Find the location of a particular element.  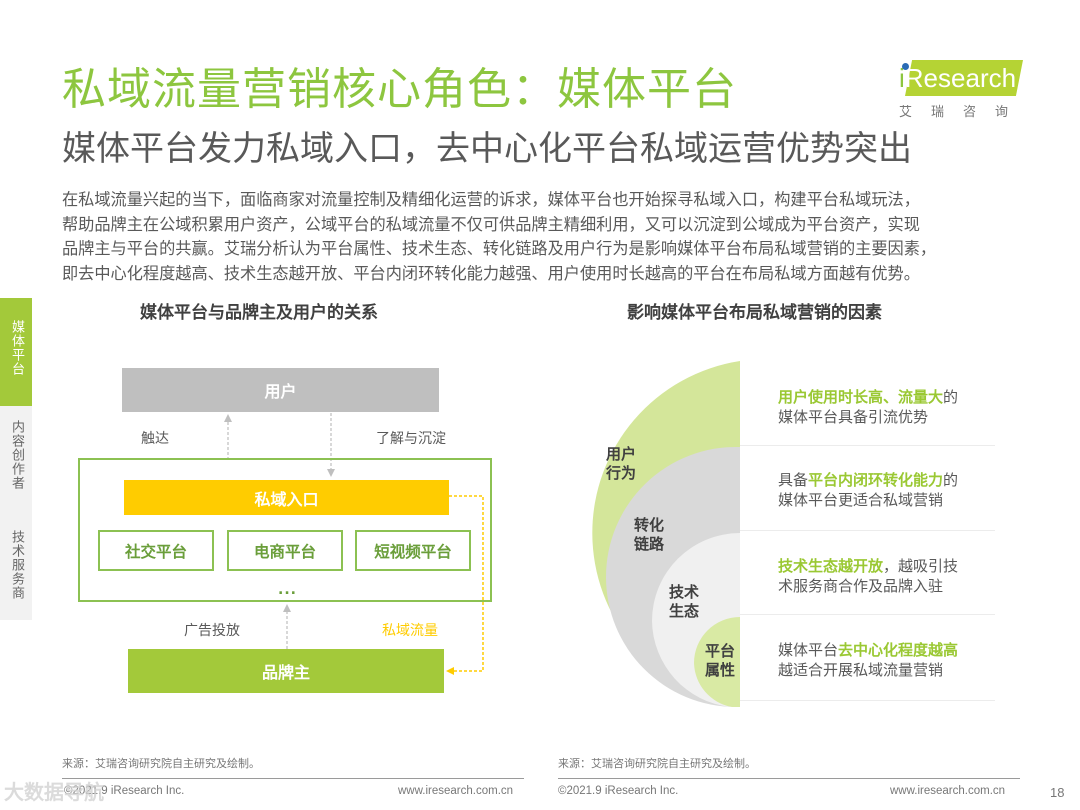

ring-label-platform: 平台 属性 is located at coordinates (720, 661).